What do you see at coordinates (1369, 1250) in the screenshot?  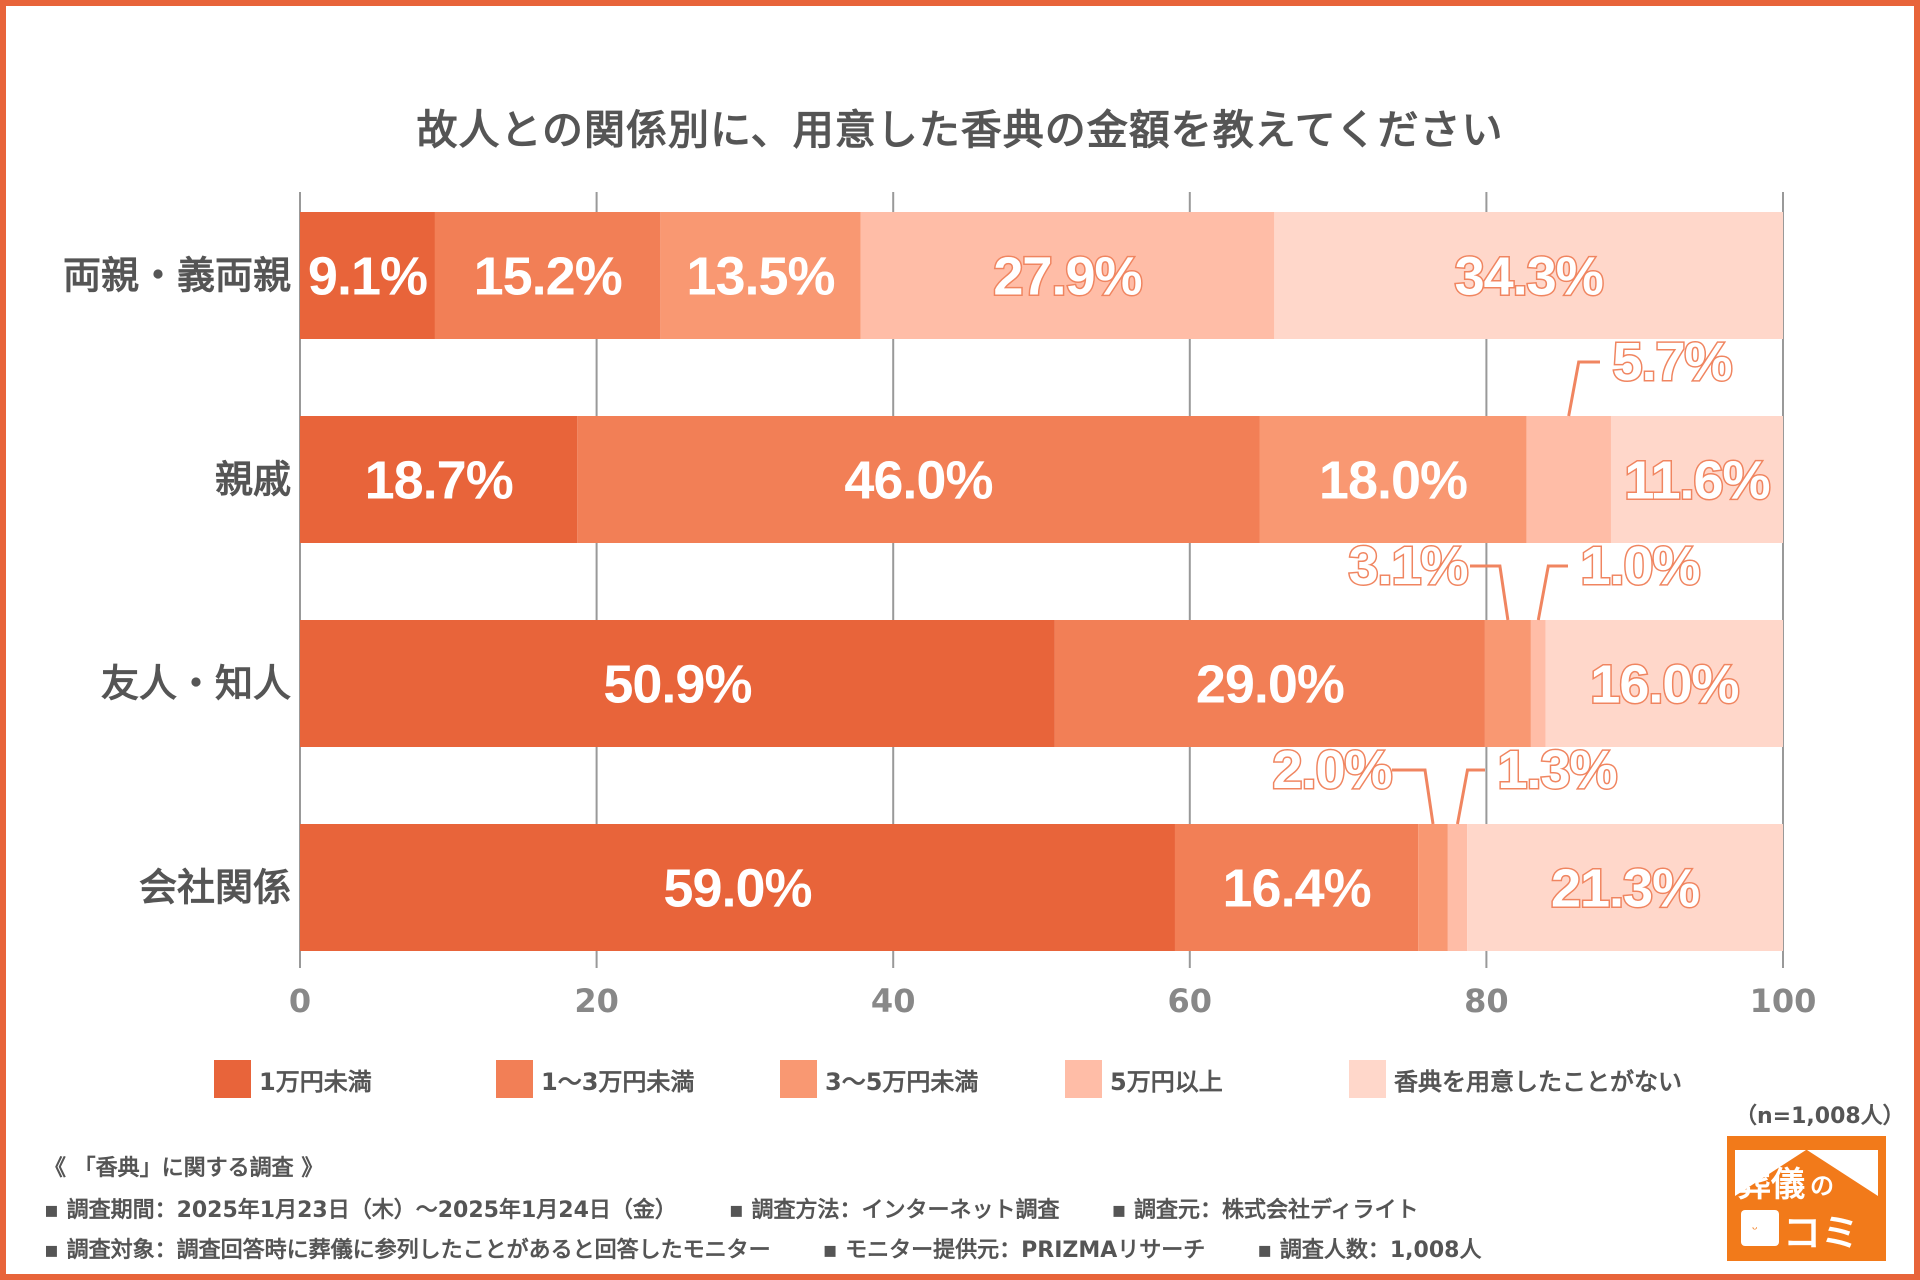 I see `survey-count: ▪ 調査人数：1,008人` at bounding box center [1369, 1250].